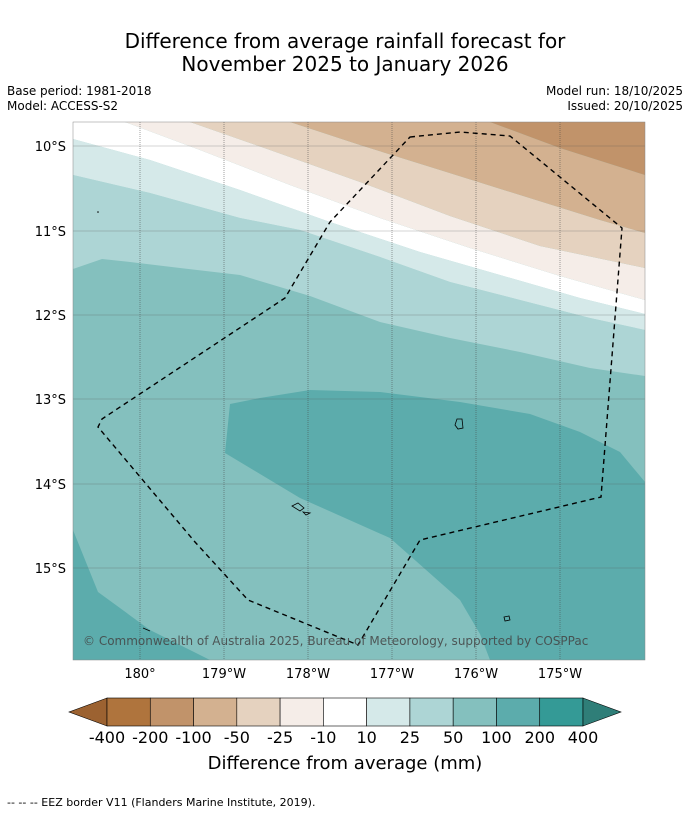  Describe the element at coordinates (50, 400) in the screenshot. I see `lat-label: 13°S` at that location.